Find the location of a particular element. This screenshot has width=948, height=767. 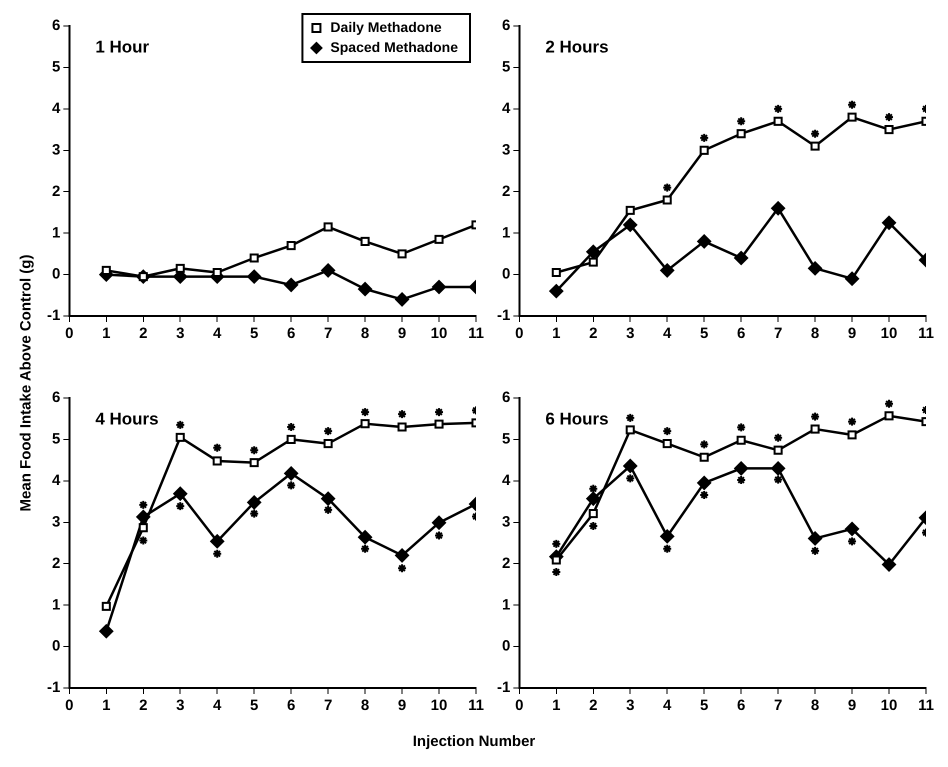

legend-label: Daily Methadone is located at coordinates (386, 26).